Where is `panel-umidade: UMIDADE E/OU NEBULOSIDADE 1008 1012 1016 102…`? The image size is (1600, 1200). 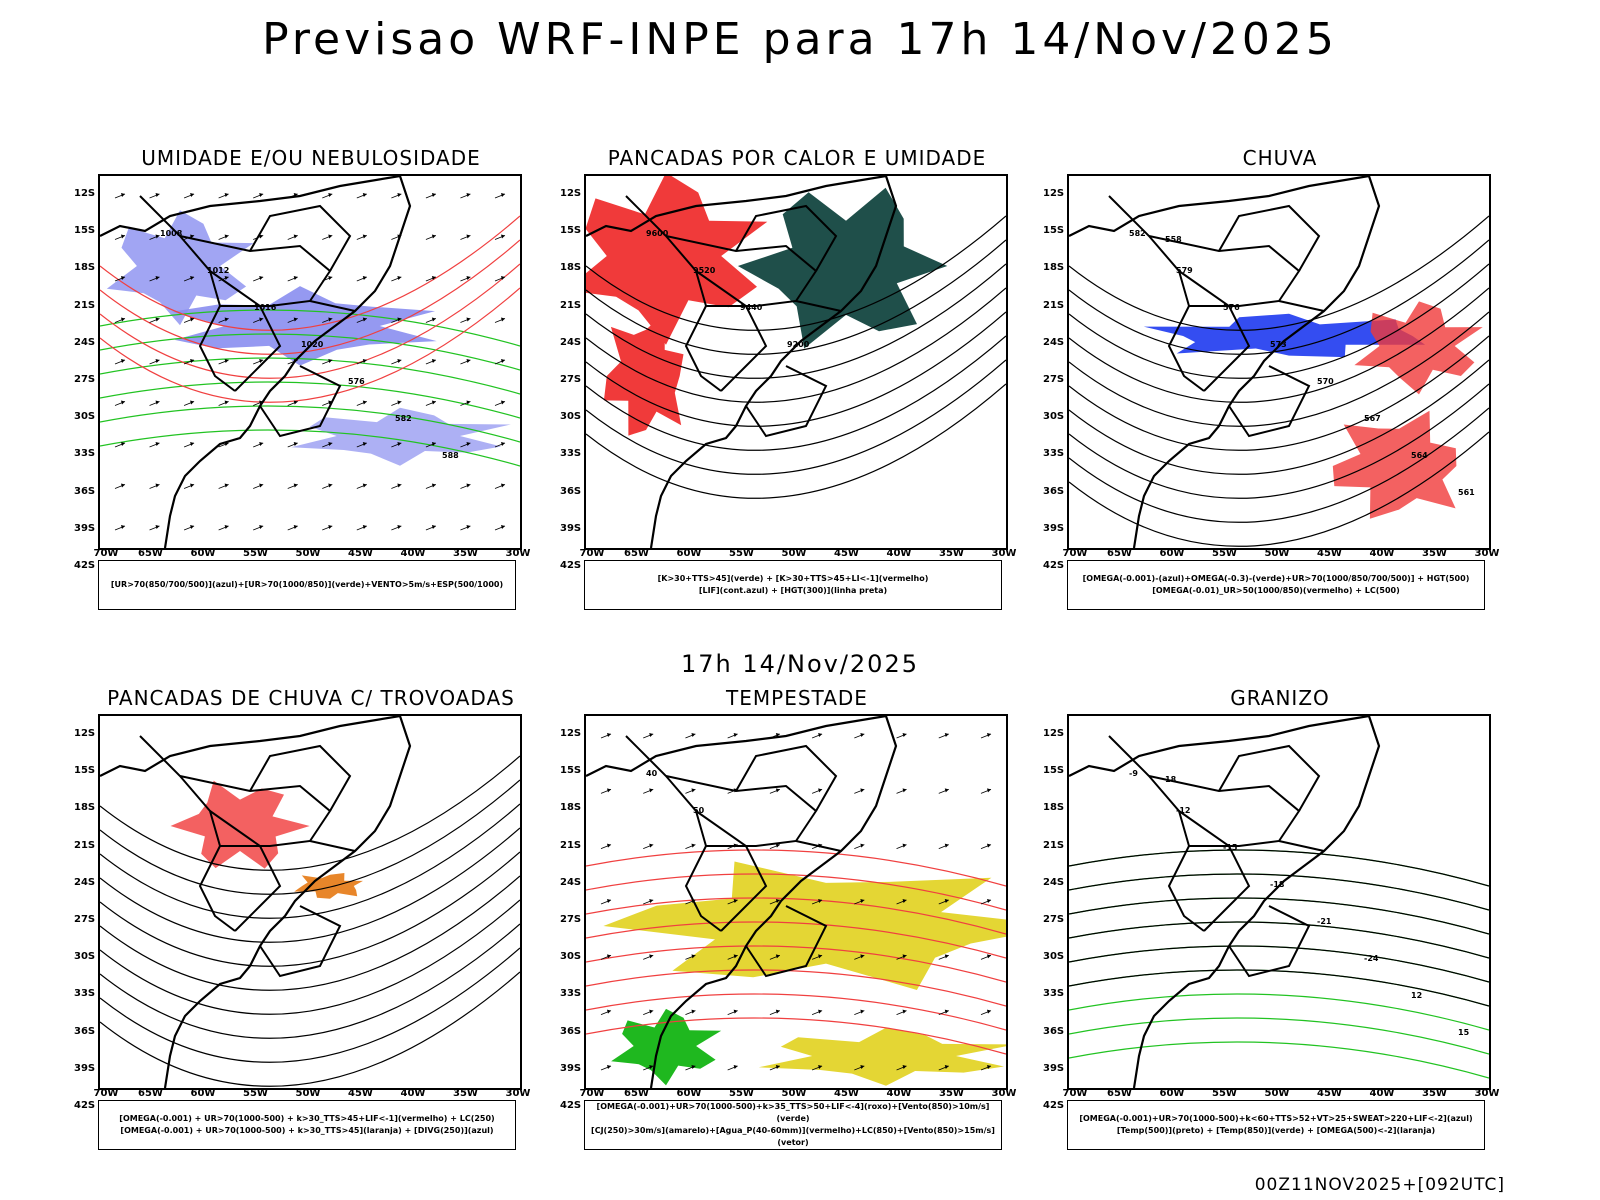 panel-umidade: UMIDADE E/OU NEBULOSIDADE 1008 1012 1016 102… is located at coordinates (310, 386).